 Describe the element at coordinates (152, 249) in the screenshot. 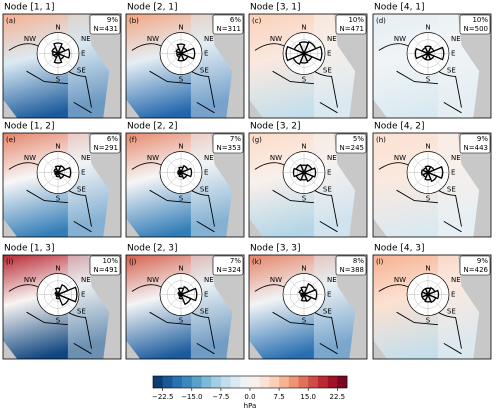

I see `panel-title: Node [2, 3]` at that location.